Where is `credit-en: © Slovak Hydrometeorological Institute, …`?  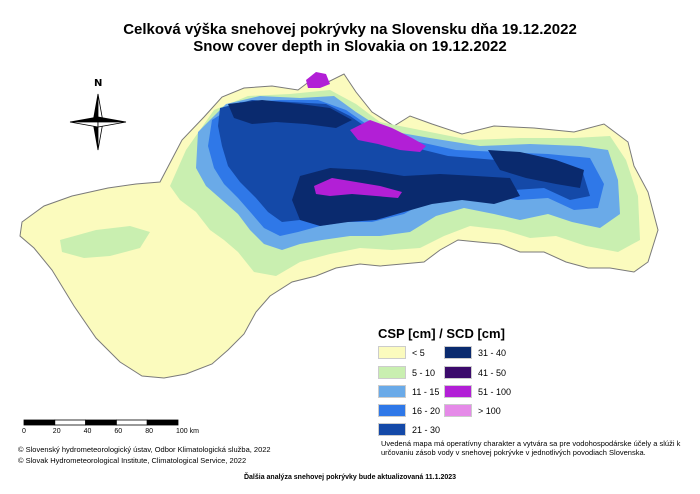 credit-en: © Slovak Hydrometeorological Institute, … is located at coordinates (132, 460).